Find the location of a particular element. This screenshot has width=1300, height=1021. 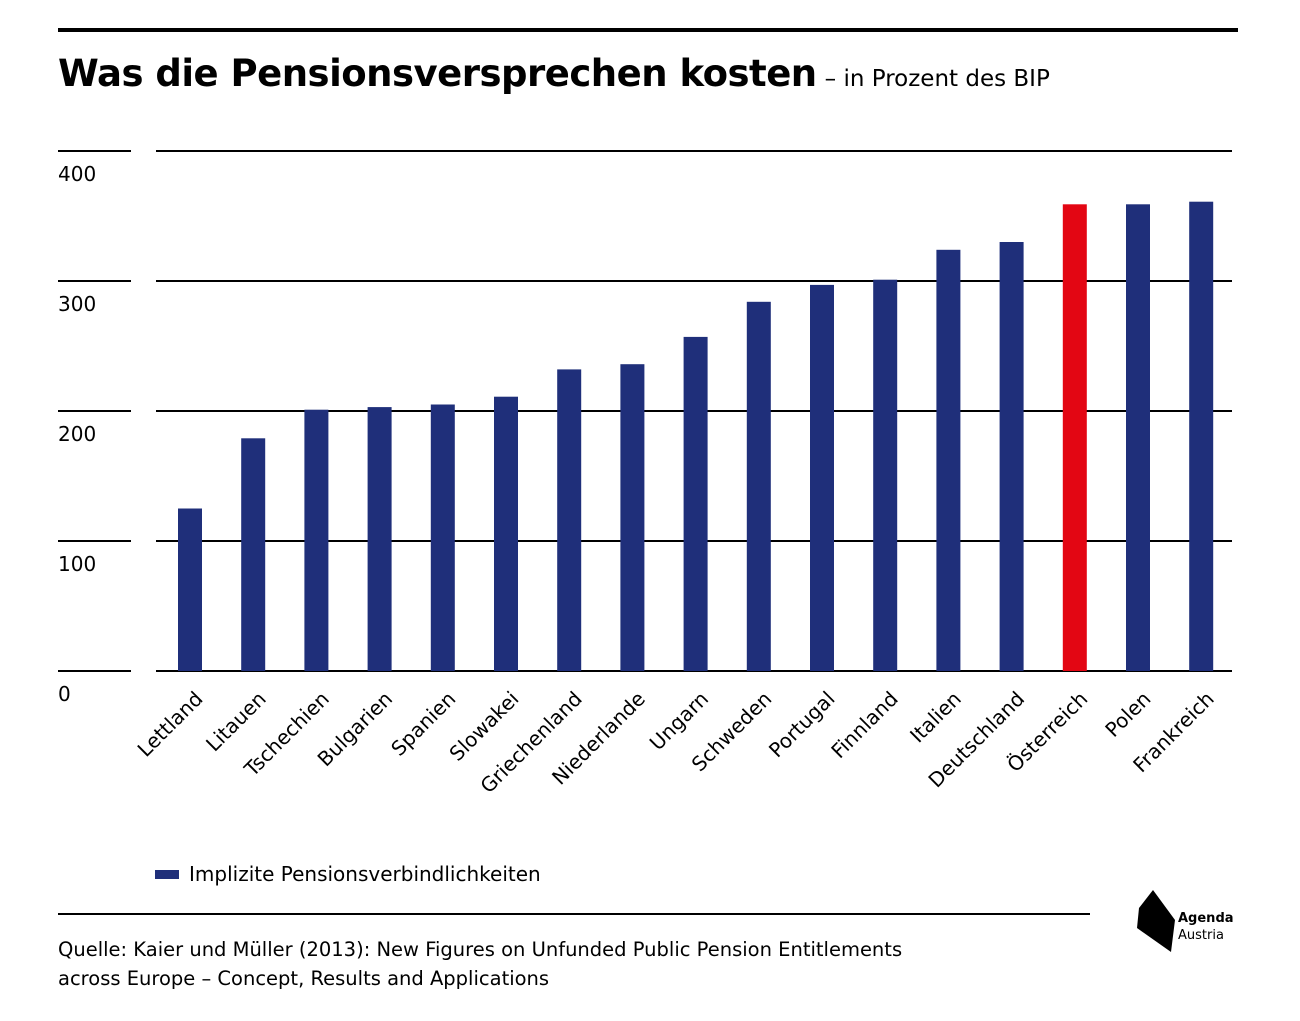

y-tick-label: 0 is located at coordinates (64, 694).